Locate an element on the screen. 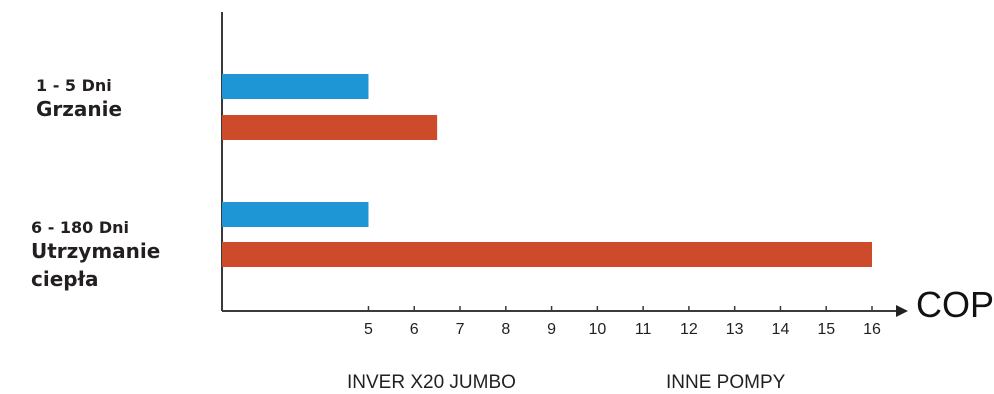 This screenshot has height=394, width=994. x-tick-label-15: 15 is located at coordinates (826, 329).